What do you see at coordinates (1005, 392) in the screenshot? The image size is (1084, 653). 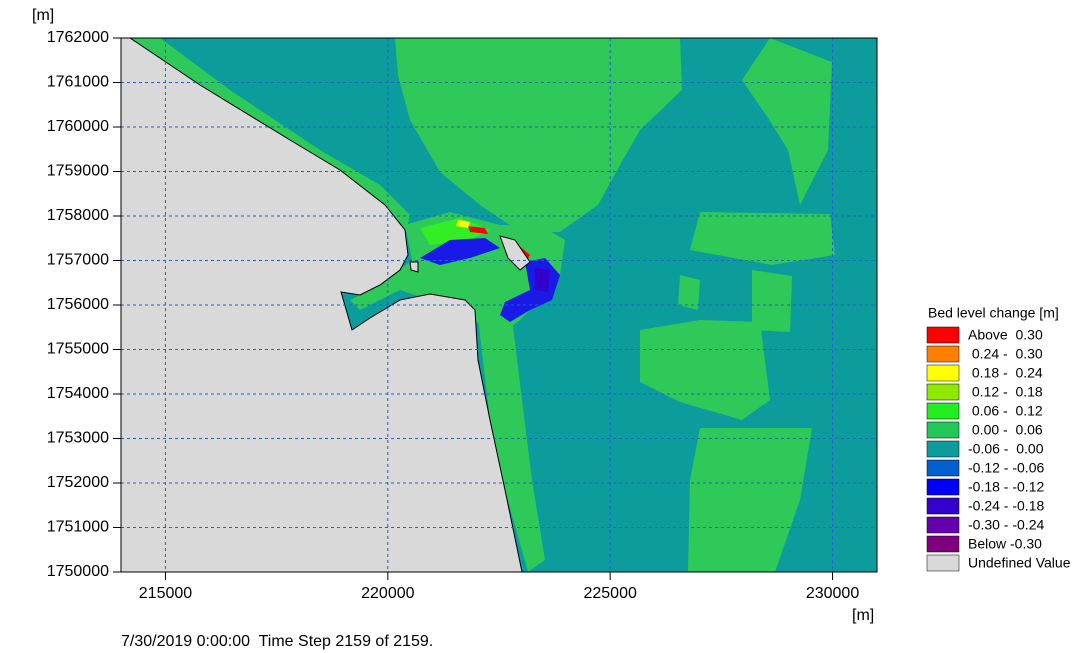 I see `legend-label: 0.12 - 0.18` at bounding box center [1005, 392].